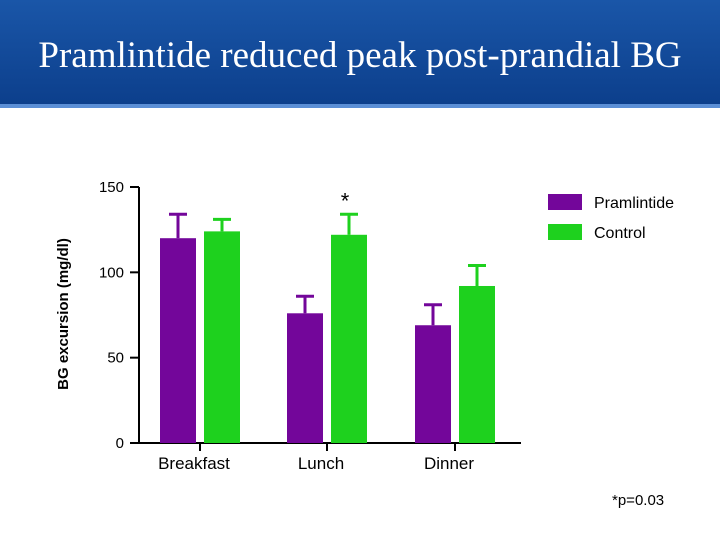 The image size is (720, 540). Describe the element at coordinates (620, 233) in the screenshot. I see `legend-label-control: Control` at that location.